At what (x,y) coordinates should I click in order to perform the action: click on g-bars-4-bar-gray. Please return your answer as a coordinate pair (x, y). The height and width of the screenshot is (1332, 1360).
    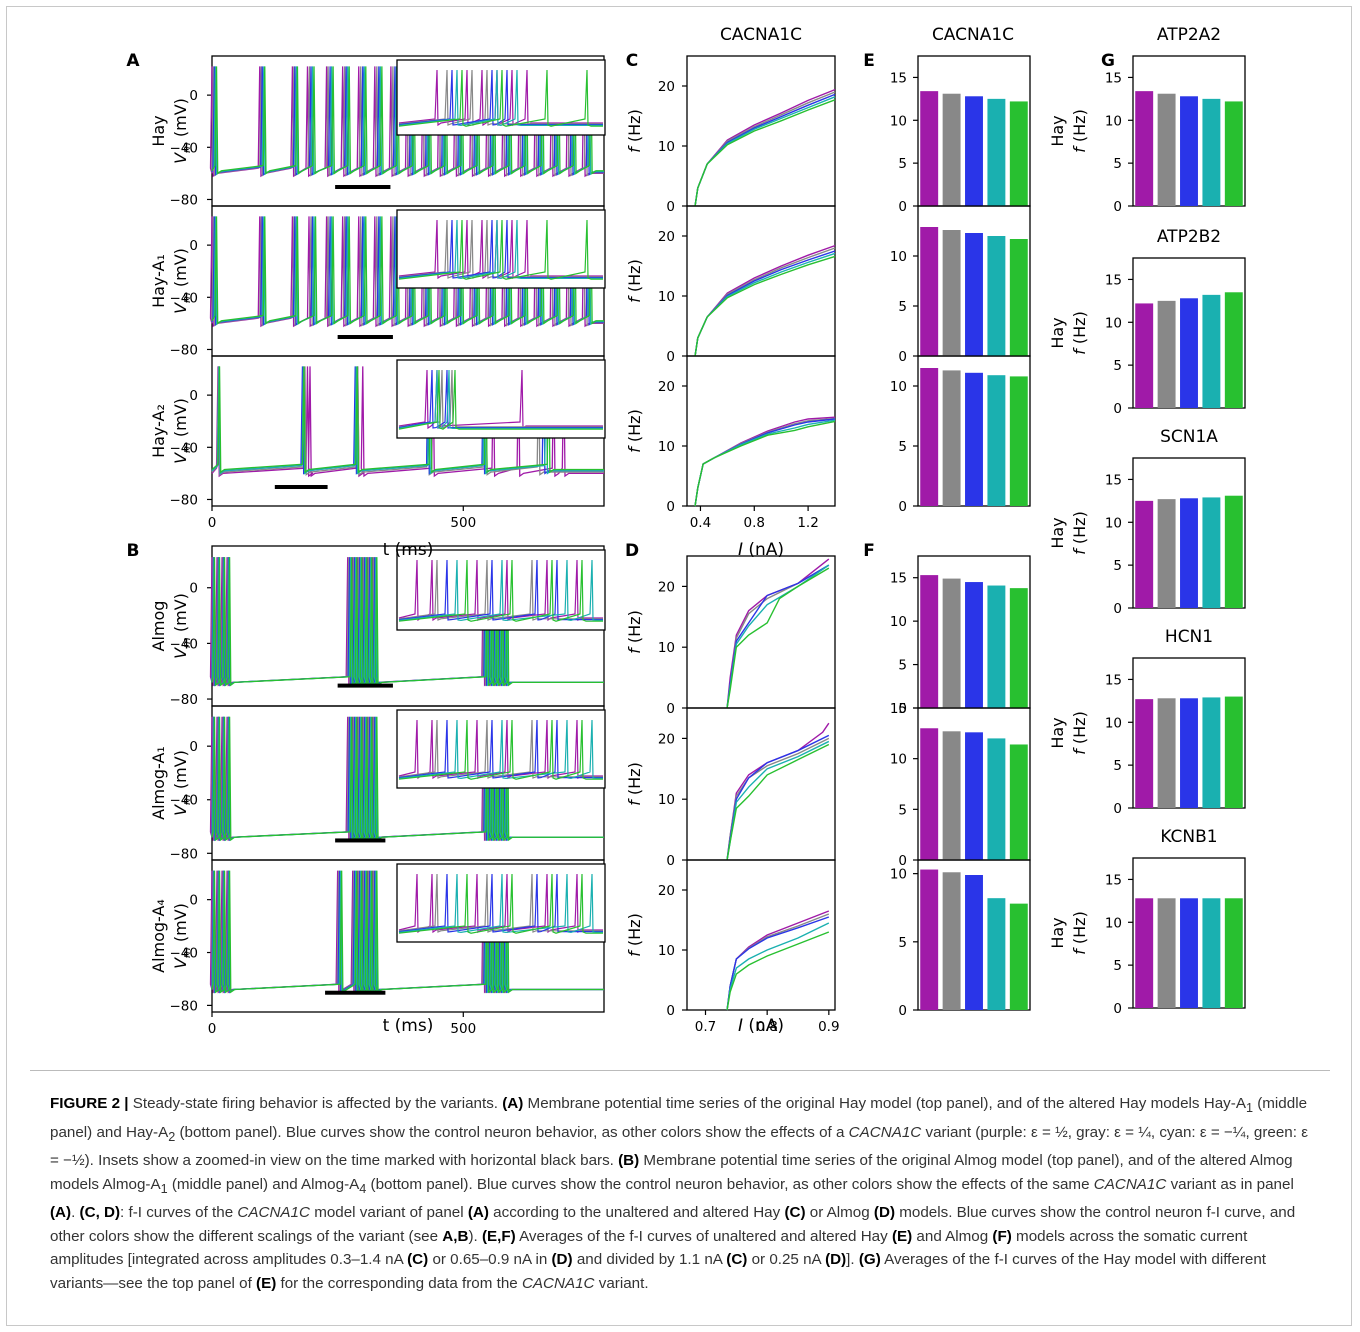
    Looking at the image, I should click on (1166, 953).